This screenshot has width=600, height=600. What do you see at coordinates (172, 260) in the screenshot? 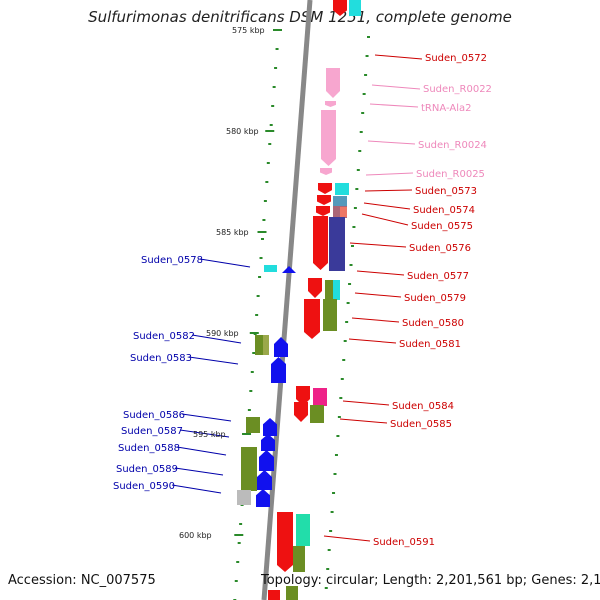
I see `reverse-gene-label: Suden_0578` at bounding box center [172, 260].